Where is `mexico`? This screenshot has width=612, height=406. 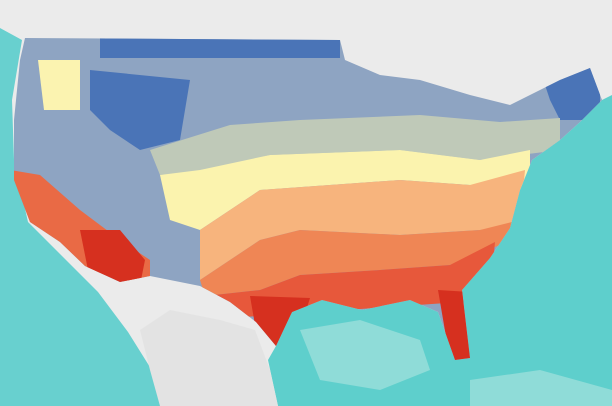
mexico is located at coordinates (209, 358).